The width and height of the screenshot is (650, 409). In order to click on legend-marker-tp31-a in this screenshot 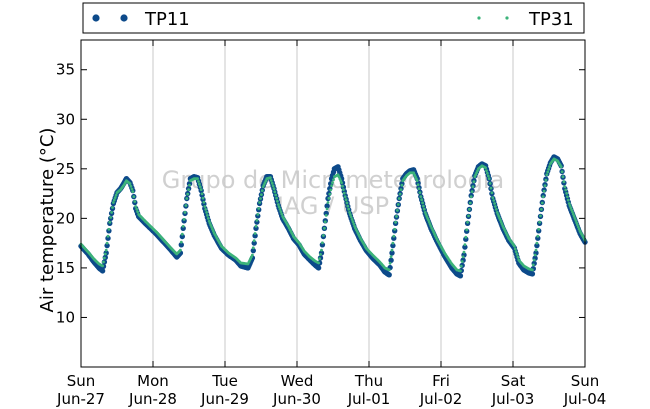, I will do `click(479, 18)`.